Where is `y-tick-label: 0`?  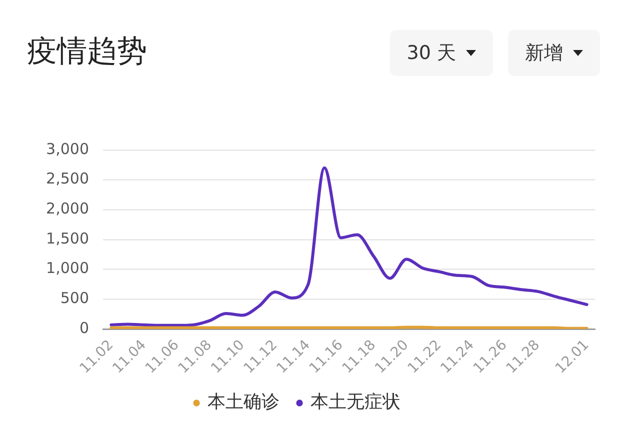
y-tick-label: 0 is located at coordinates (84, 327).